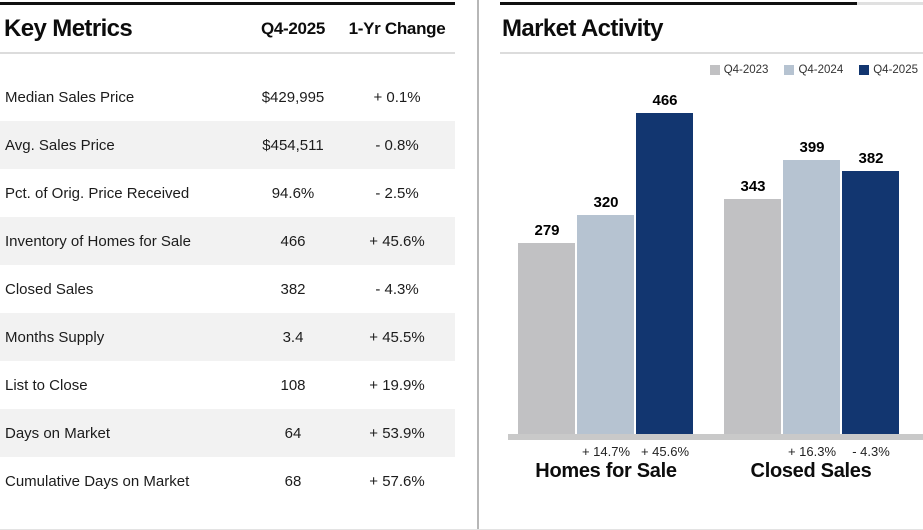 This screenshot has width=923, height=530. Describe the element at coordinates (678, 3) in the screenshot. I see `top-rule-right` at that location.